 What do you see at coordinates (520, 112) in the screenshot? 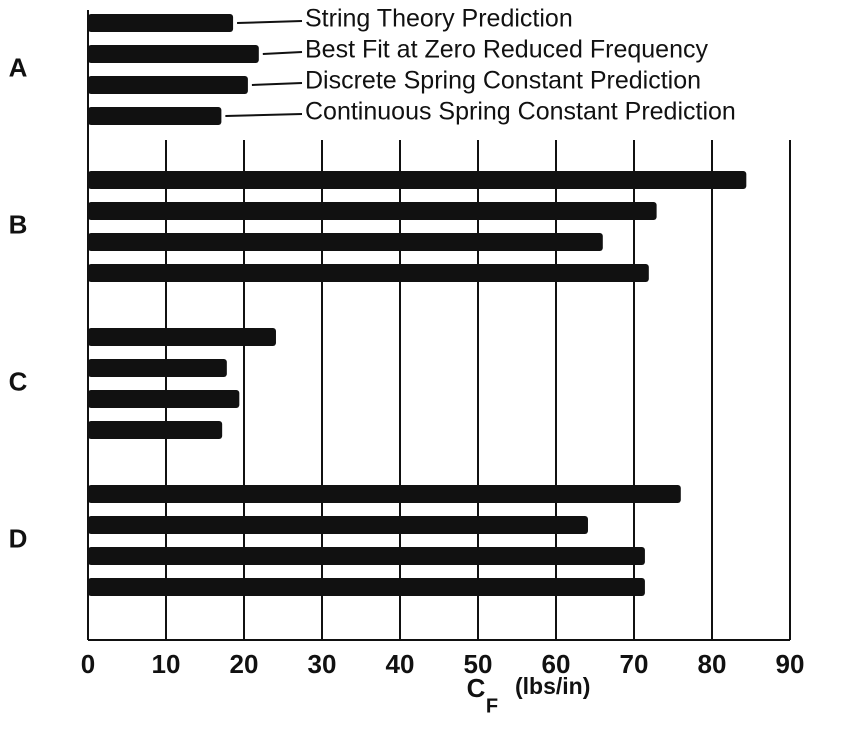
I see `legend-label: Continuous Spring Constant Prediction` at bounding box center [520, 112].